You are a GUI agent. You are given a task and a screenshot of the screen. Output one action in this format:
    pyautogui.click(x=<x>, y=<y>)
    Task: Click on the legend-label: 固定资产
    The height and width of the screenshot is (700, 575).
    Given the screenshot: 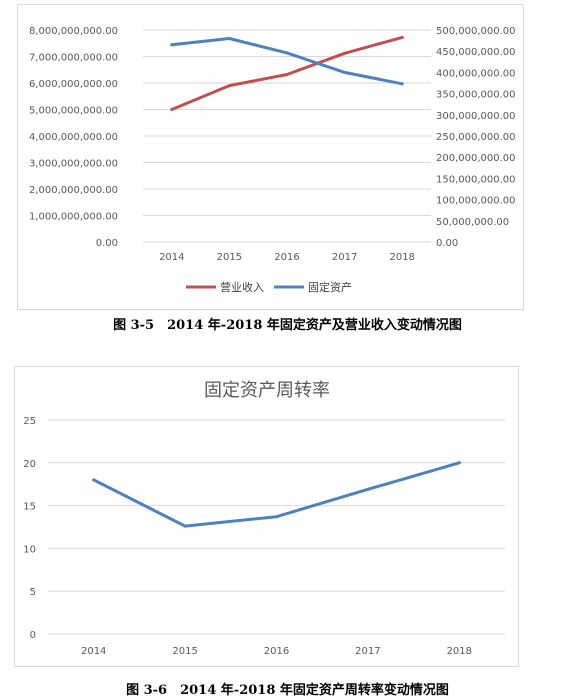 What is the action you would take?
    pyautogui.click(x=330, y=287)
    